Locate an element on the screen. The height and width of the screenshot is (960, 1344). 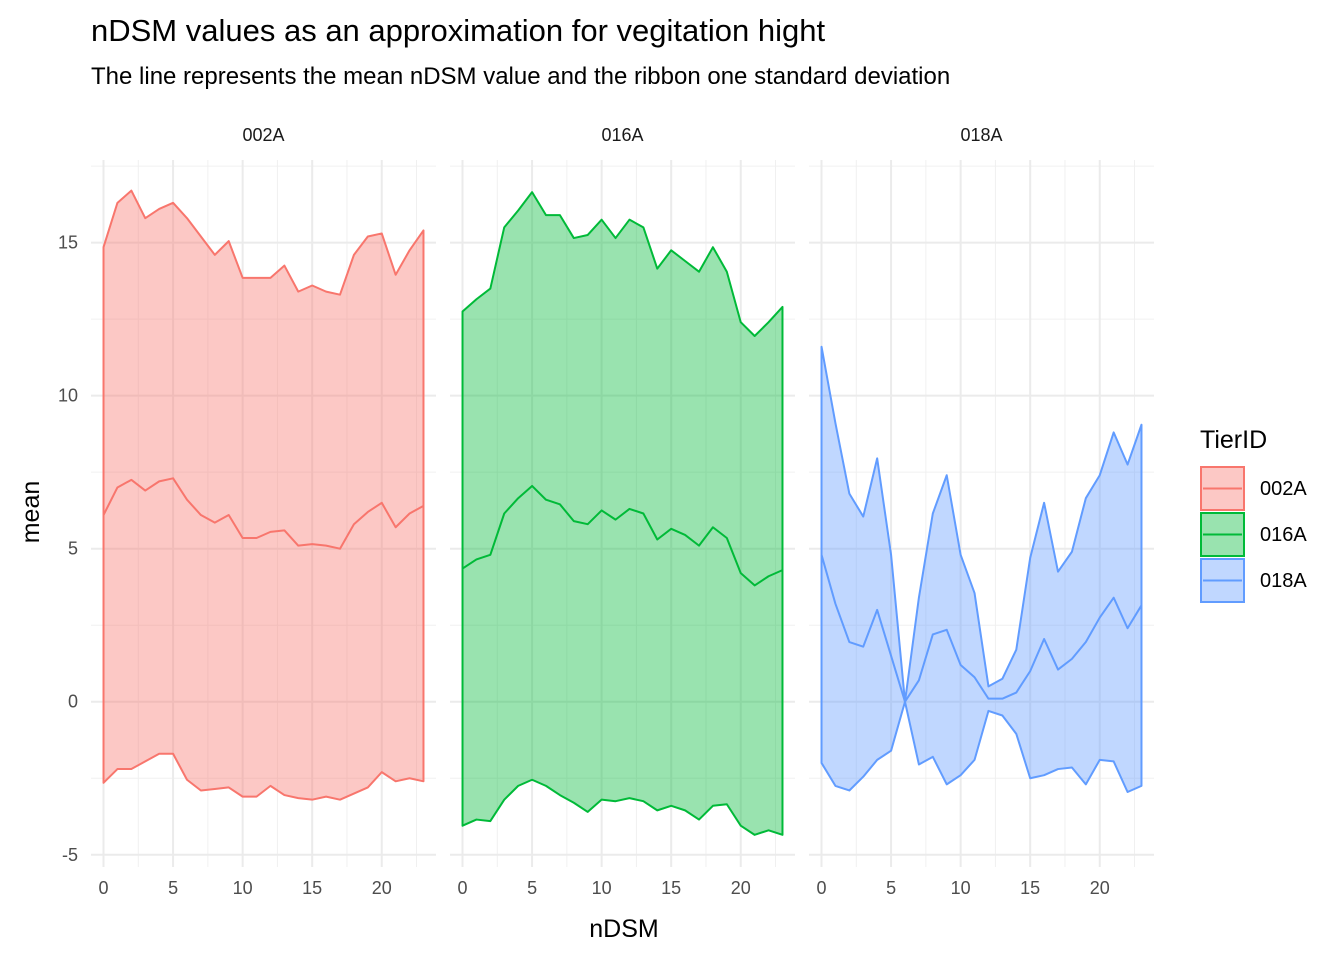
mean-line-002A is located at coordinates (263, 513).